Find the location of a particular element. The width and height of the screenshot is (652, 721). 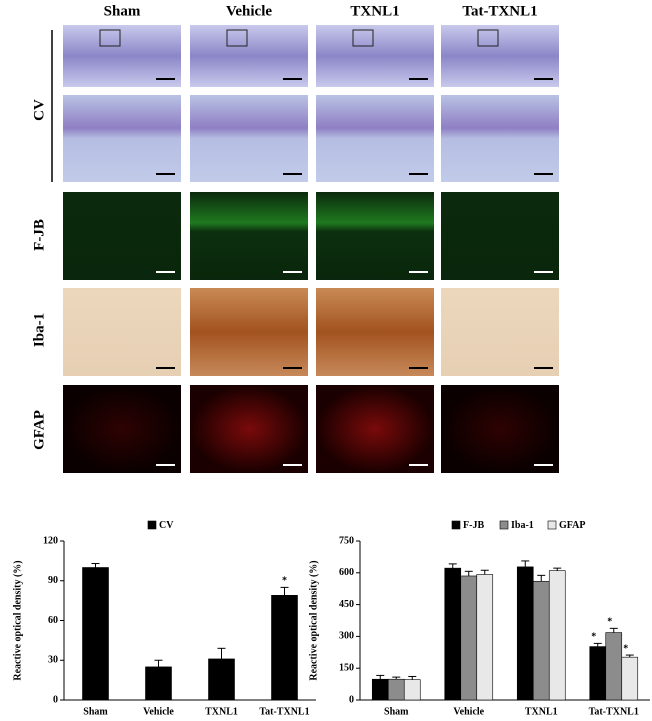

y-tick-label: 60 is located at coordinates (53, 620).